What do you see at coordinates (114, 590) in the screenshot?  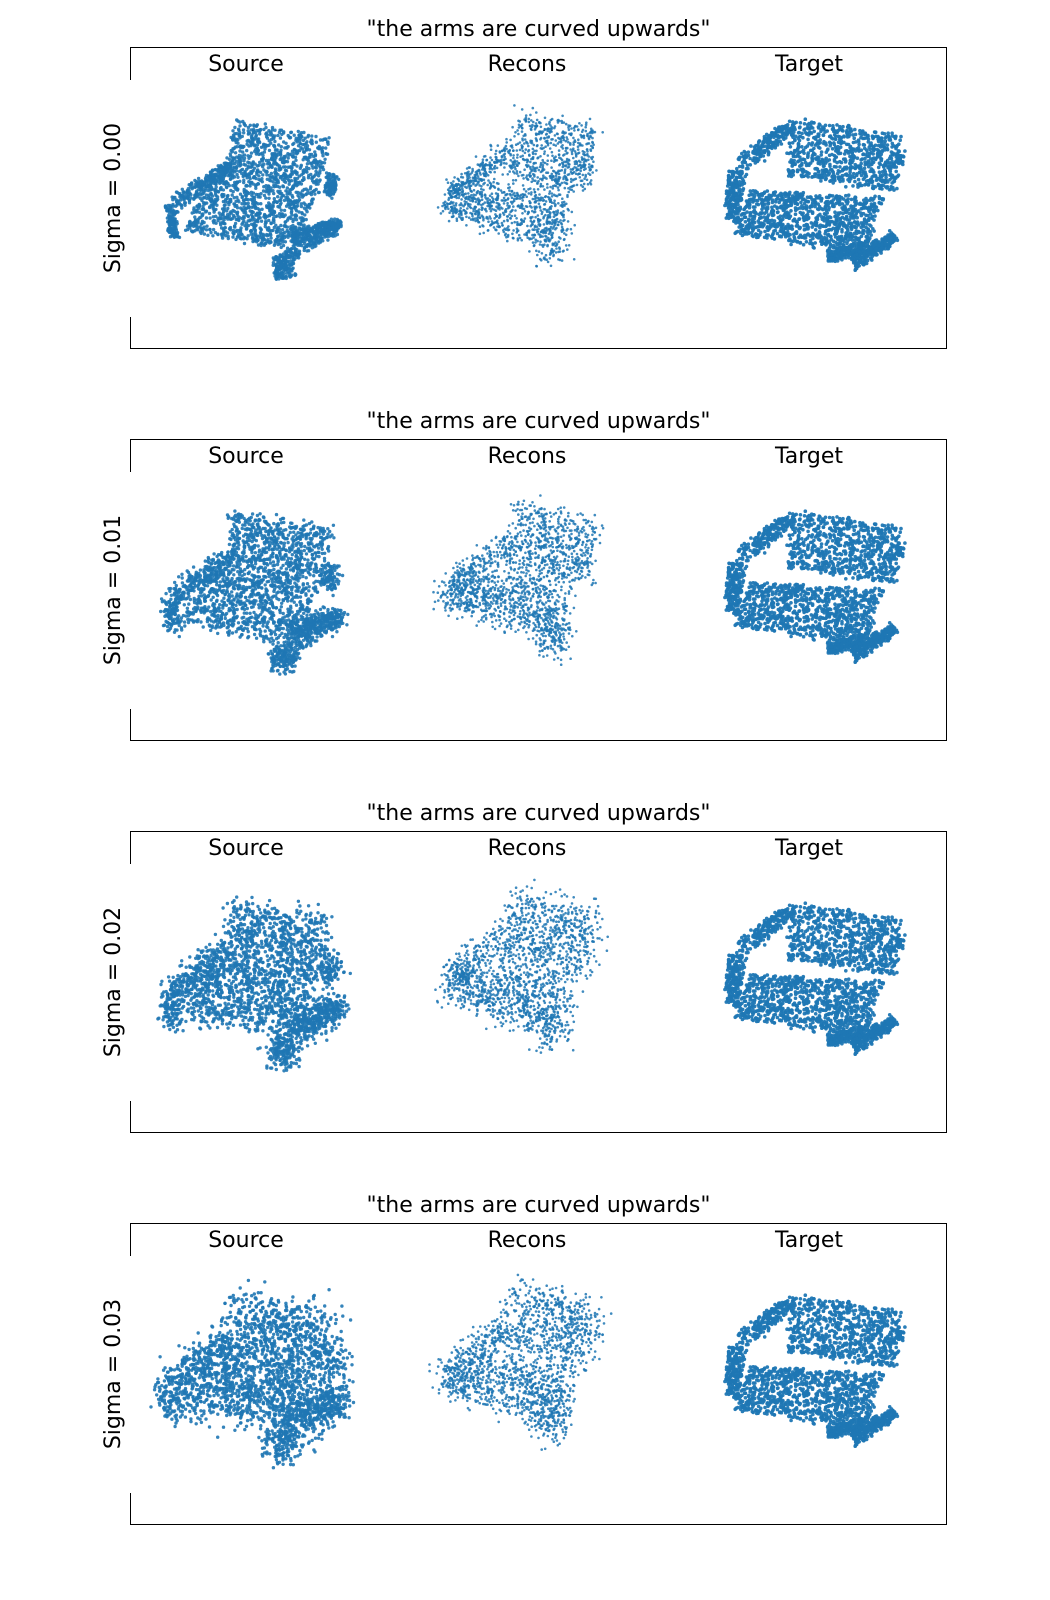 I see `row-label: Sigma = 0.01` at bounding box center [114, 590].